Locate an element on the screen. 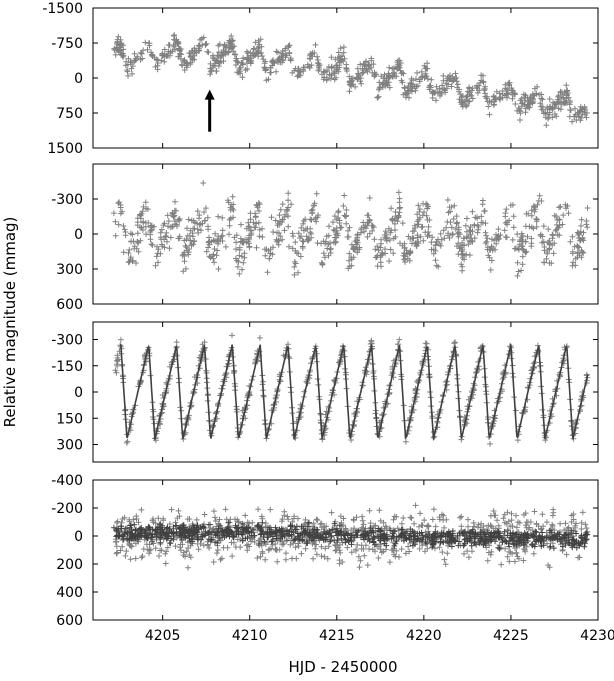 The image size is (614, 681). panel-2-ytick-label: 0 is located at coordinates (78, 235).